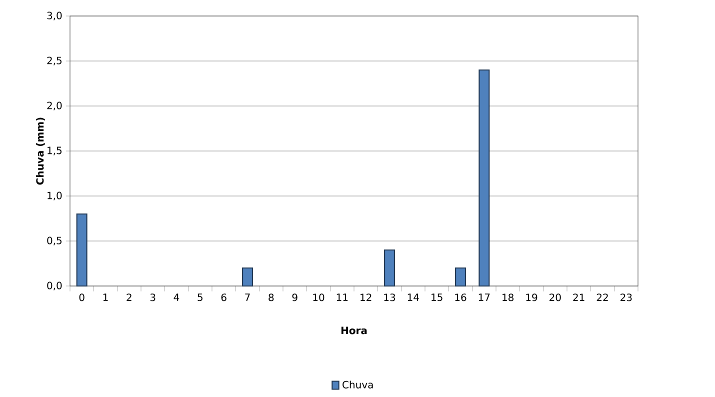 This screenshot has height=397, width=715. I want to click on y-tick-label: 1,0, so click(55, 196).